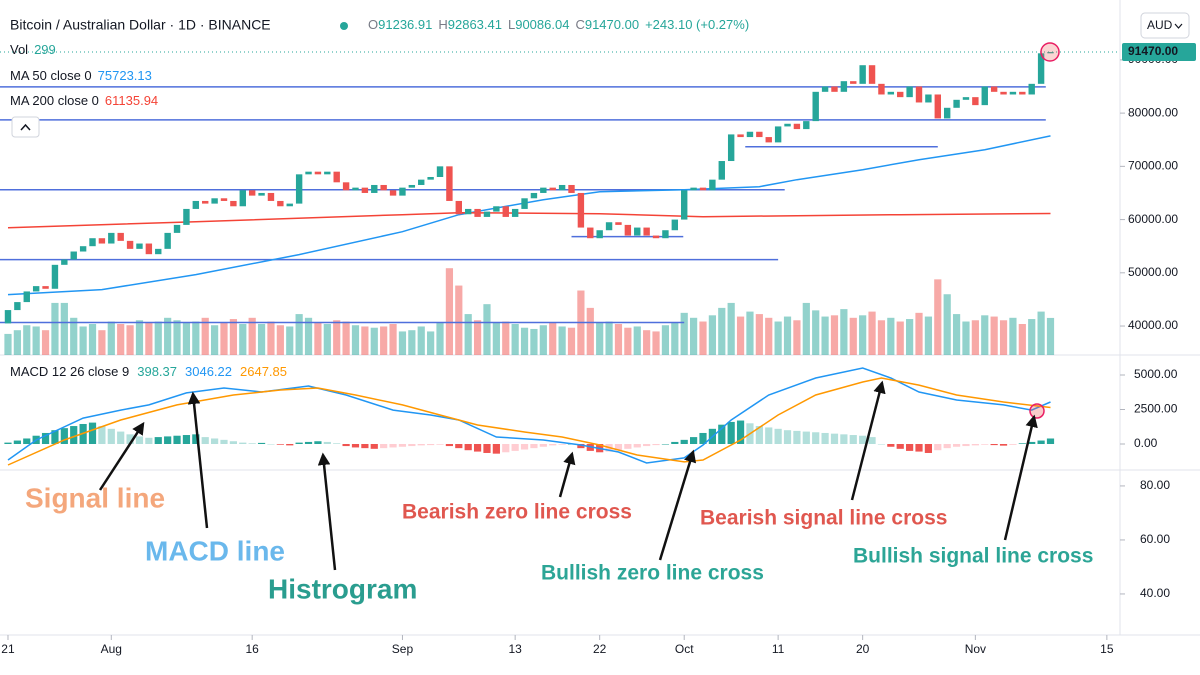 The image size is (1200, 675). I want to click on button-frame, so click(25, 127).